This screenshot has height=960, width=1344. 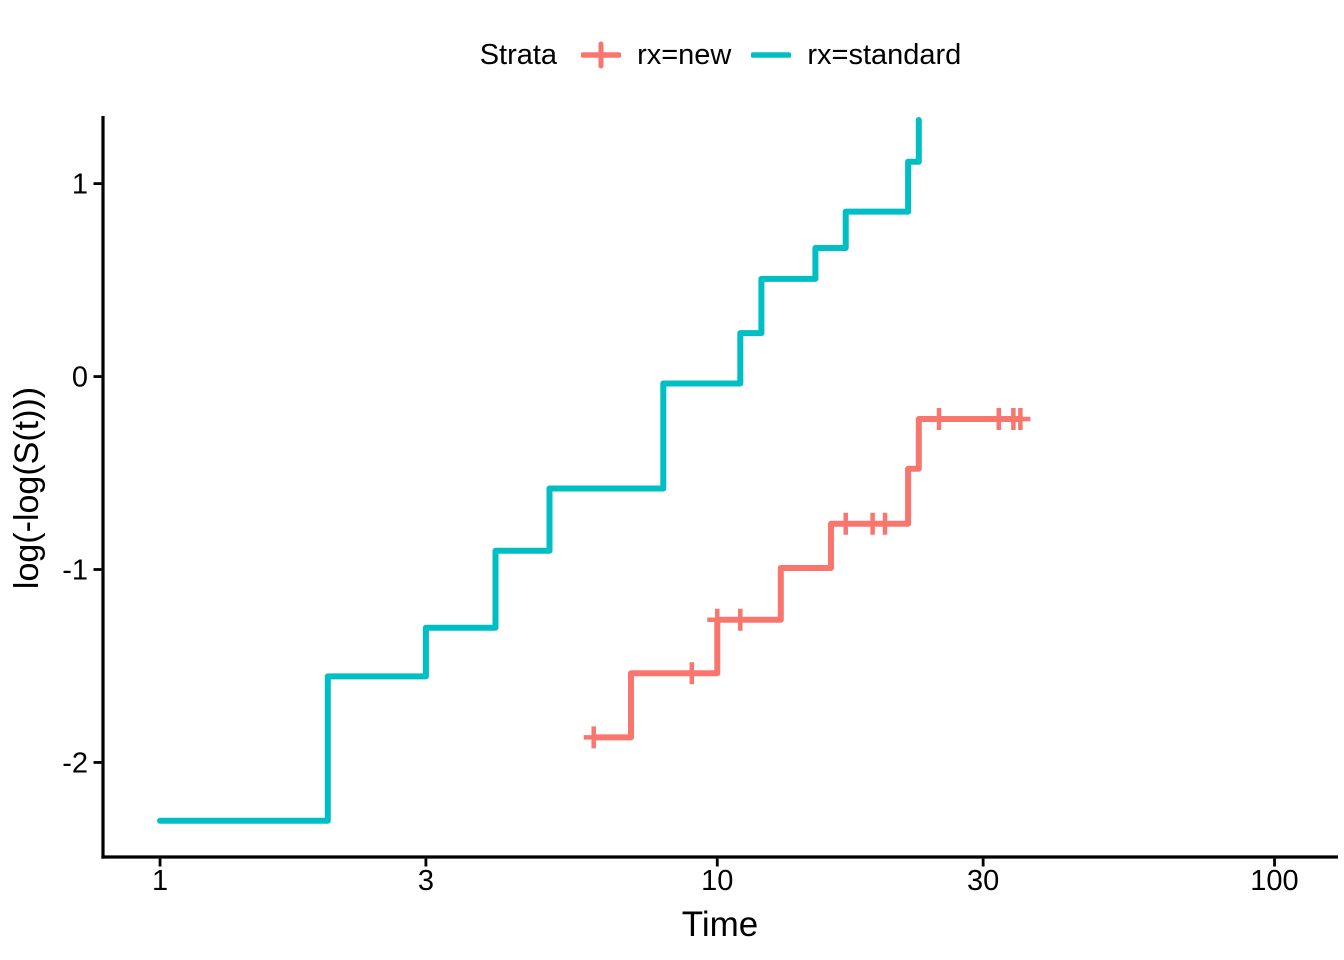 I want to click on series-curve-rx-new, so click(x=807, y=578).